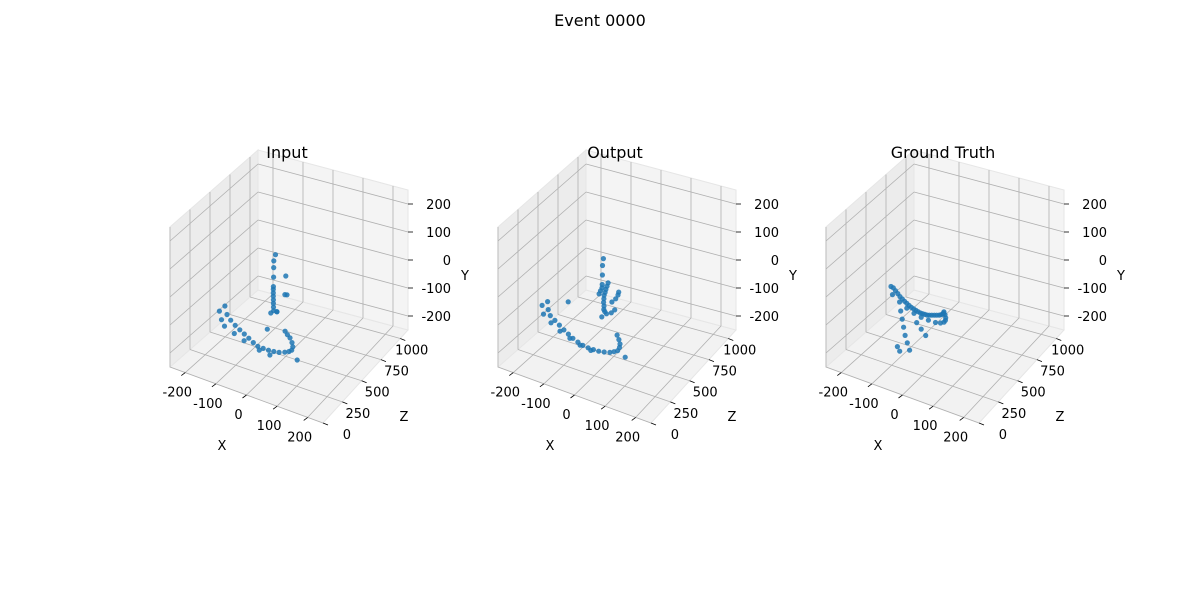 The image size is (1200, 600). I want to click on y-tick-label: 200, so click(1094, 205).